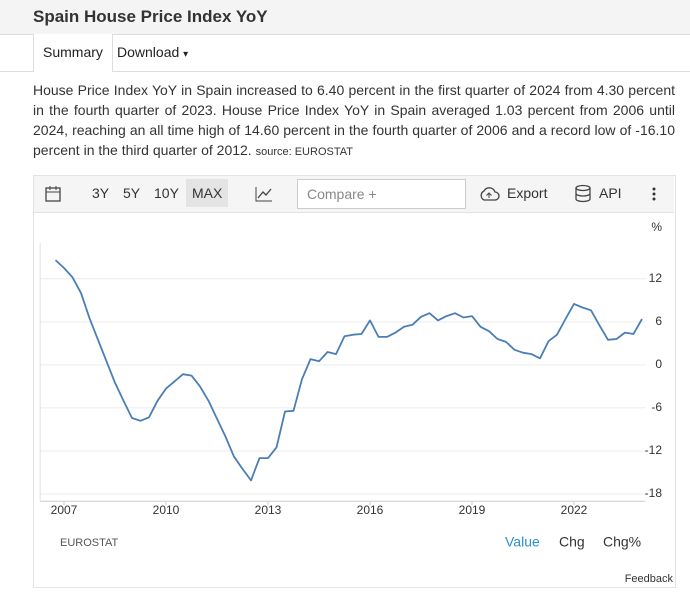 The image size is (690, 613). Describe the element at coordinates (150, 16) in the screenshot. I see `page-title: Spain House Price Index YoY` at that location.